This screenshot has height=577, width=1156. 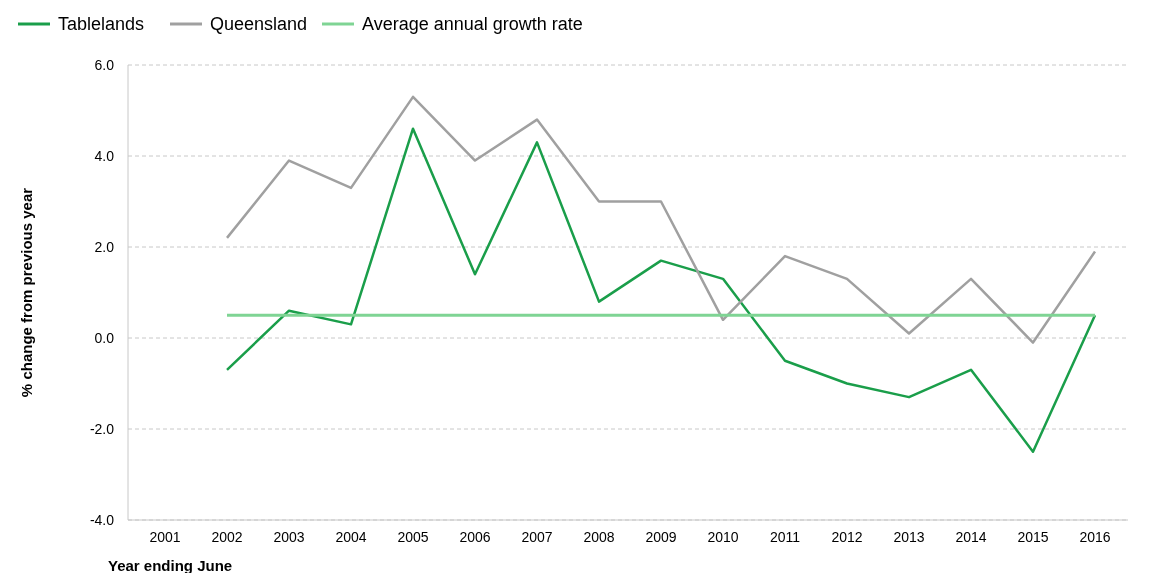 What do you see at coordinates (909, 537) in the screenshot?
I see `x-tick-label: 2013` at bounding box center [909, 537].